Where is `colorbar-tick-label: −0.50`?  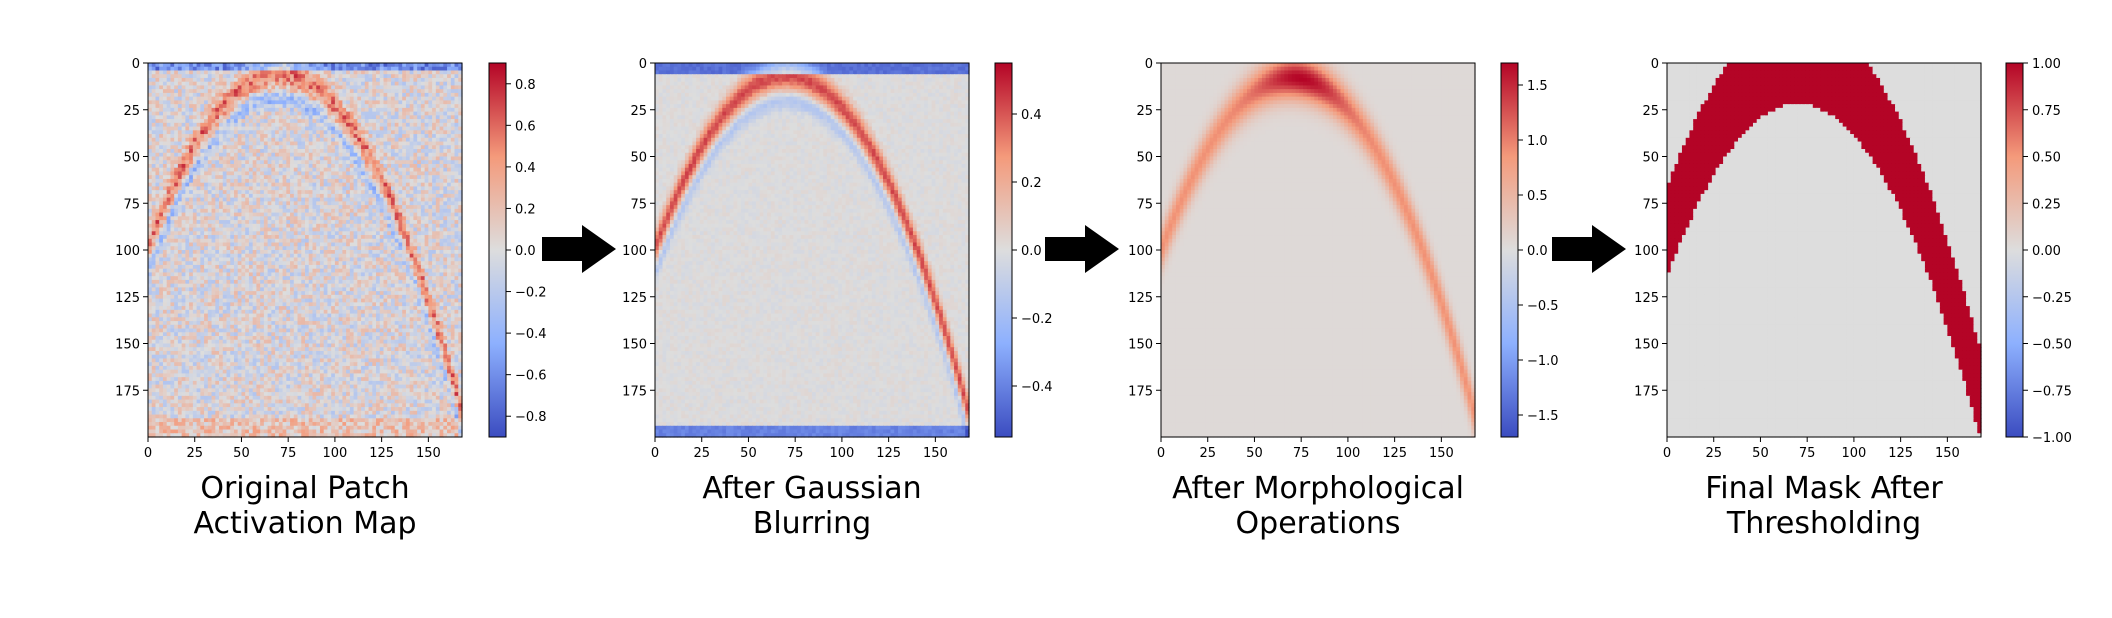
colorbar-tick-label: −0.50 is located at coordinates (2052, 345).